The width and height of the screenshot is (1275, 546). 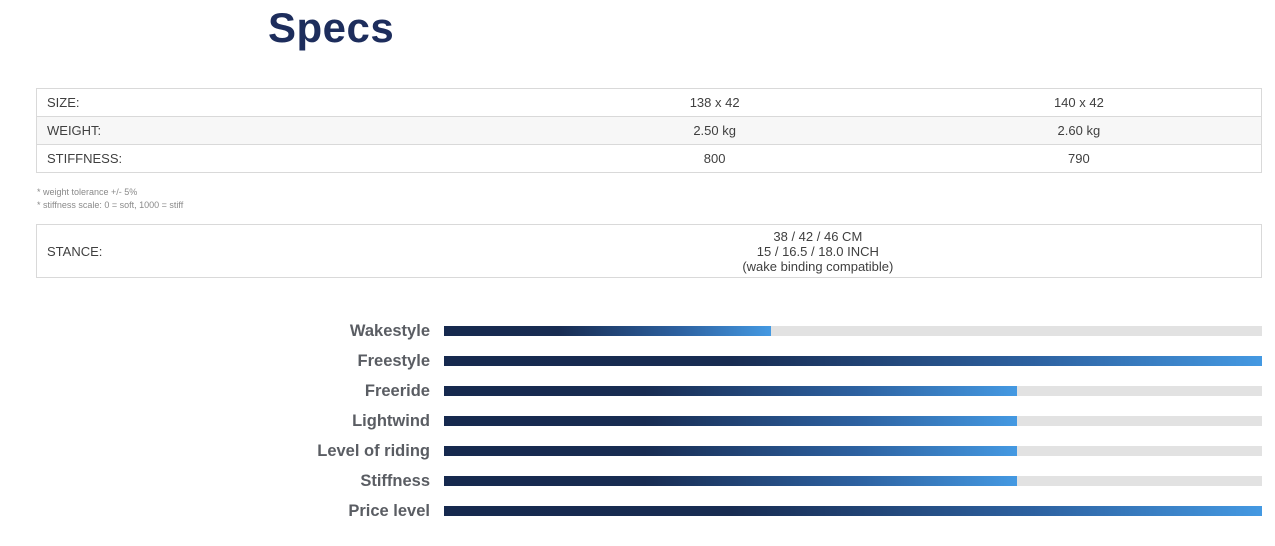 I want to click on rating-fill-freestyle, so click(x=853, y=361).